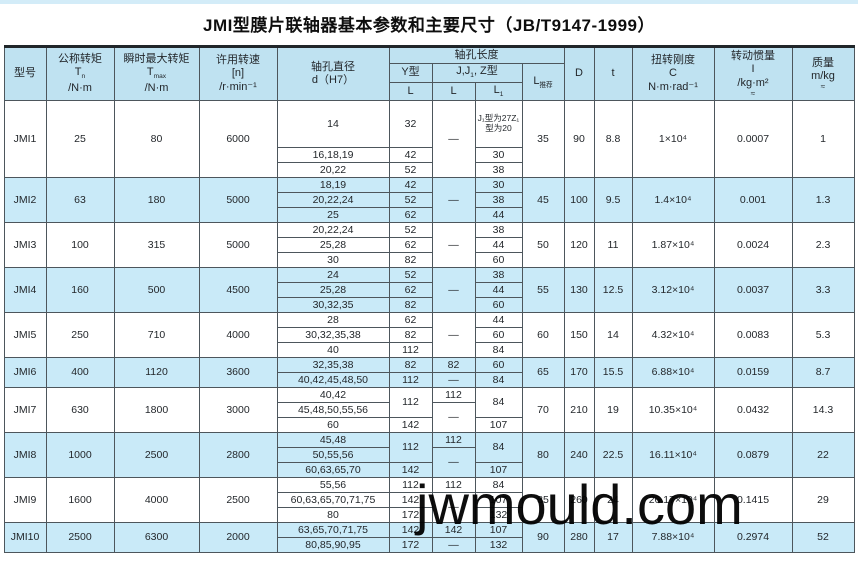  I want to click on table-row: 30 82 60, so click(429, 259).